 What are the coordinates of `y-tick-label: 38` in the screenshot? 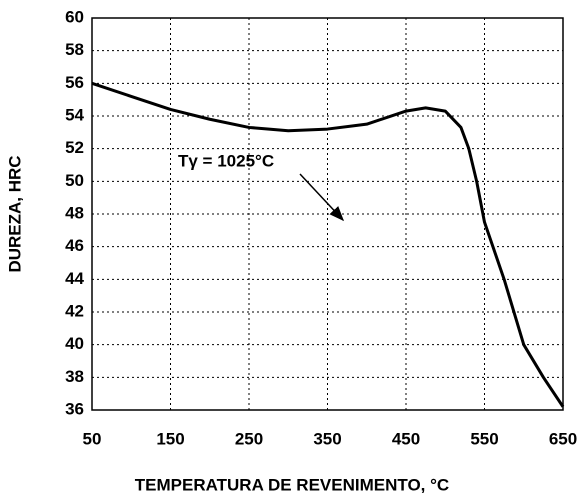 It's located at (74, 376).